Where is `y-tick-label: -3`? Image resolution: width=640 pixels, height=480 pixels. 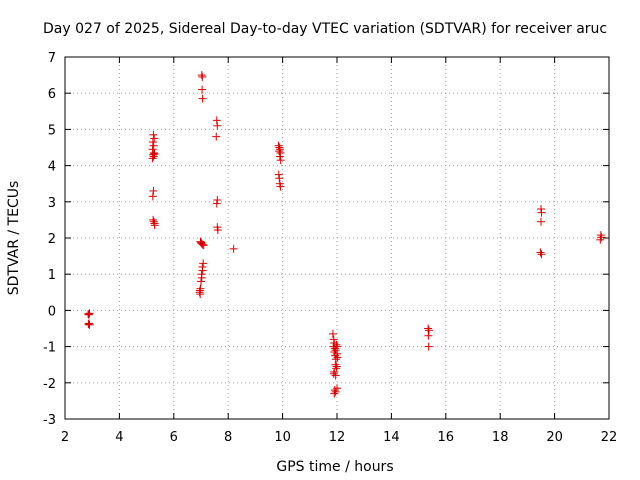
y-tick-label: -3 is located at coordinates (49, 420).